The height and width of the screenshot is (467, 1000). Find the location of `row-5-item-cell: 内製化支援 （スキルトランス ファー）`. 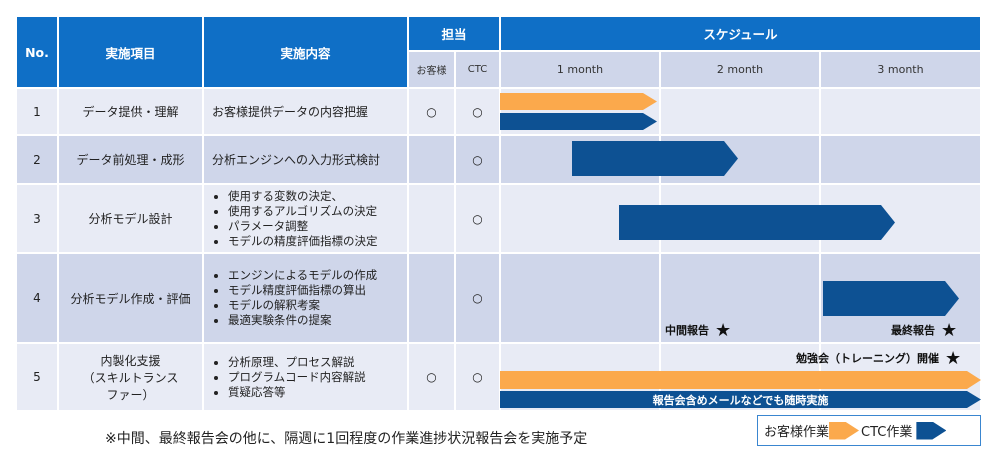

row-5-item-cell: 内製化支援 （スキルトランス ファー） is located at coordinates (130, 377).